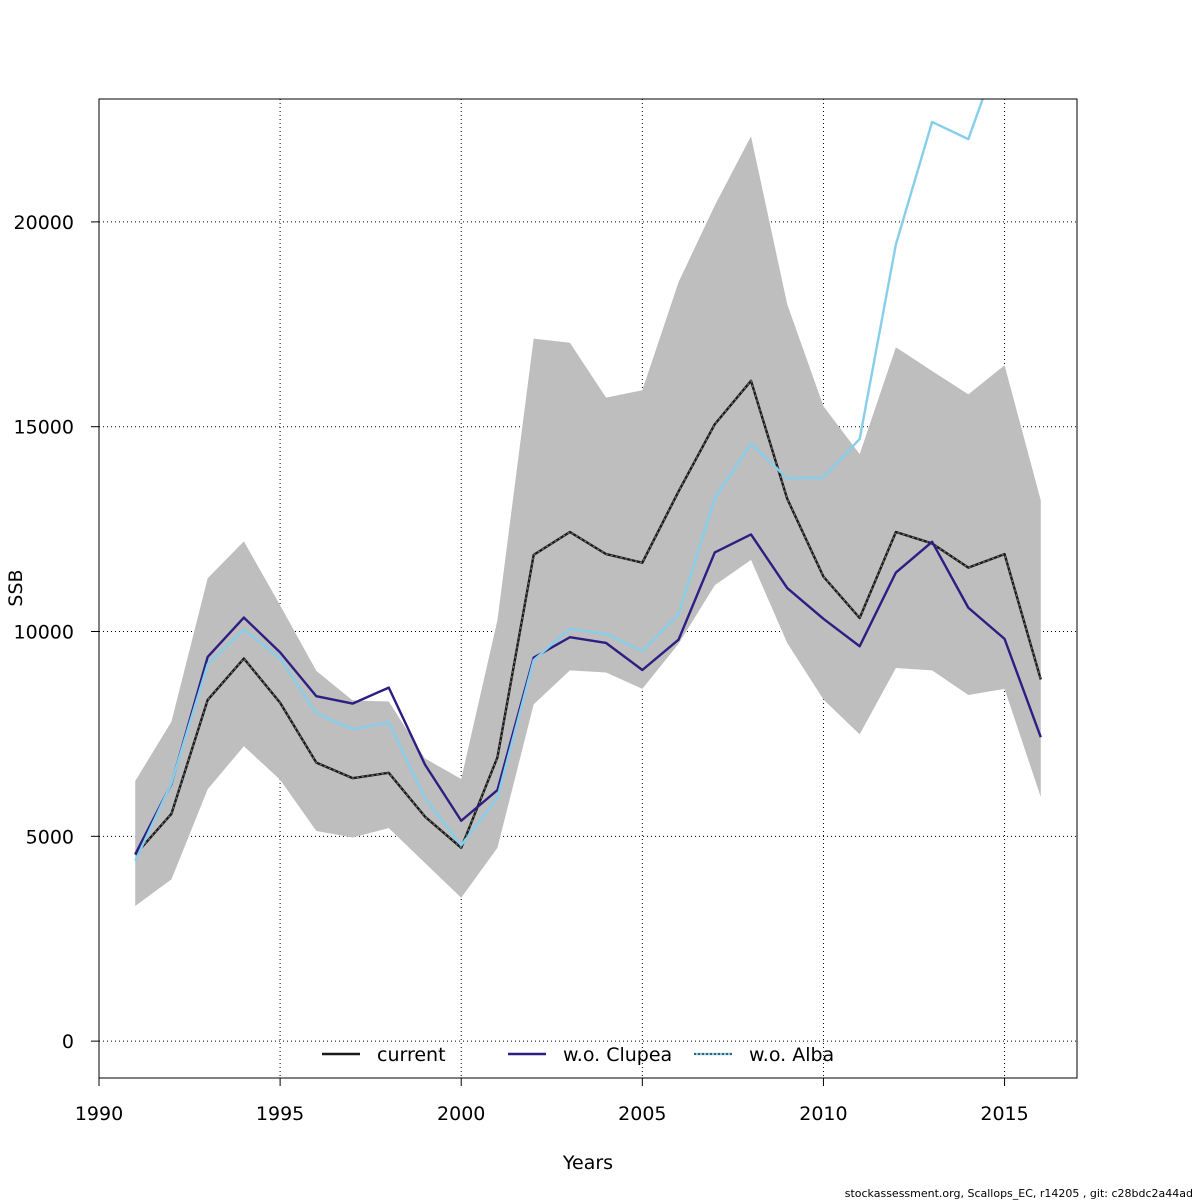  What do you see at coordinates (587, 1163) in the screenshot?
I see `x-axis-title: Years` at bounding box center [587, 1163].